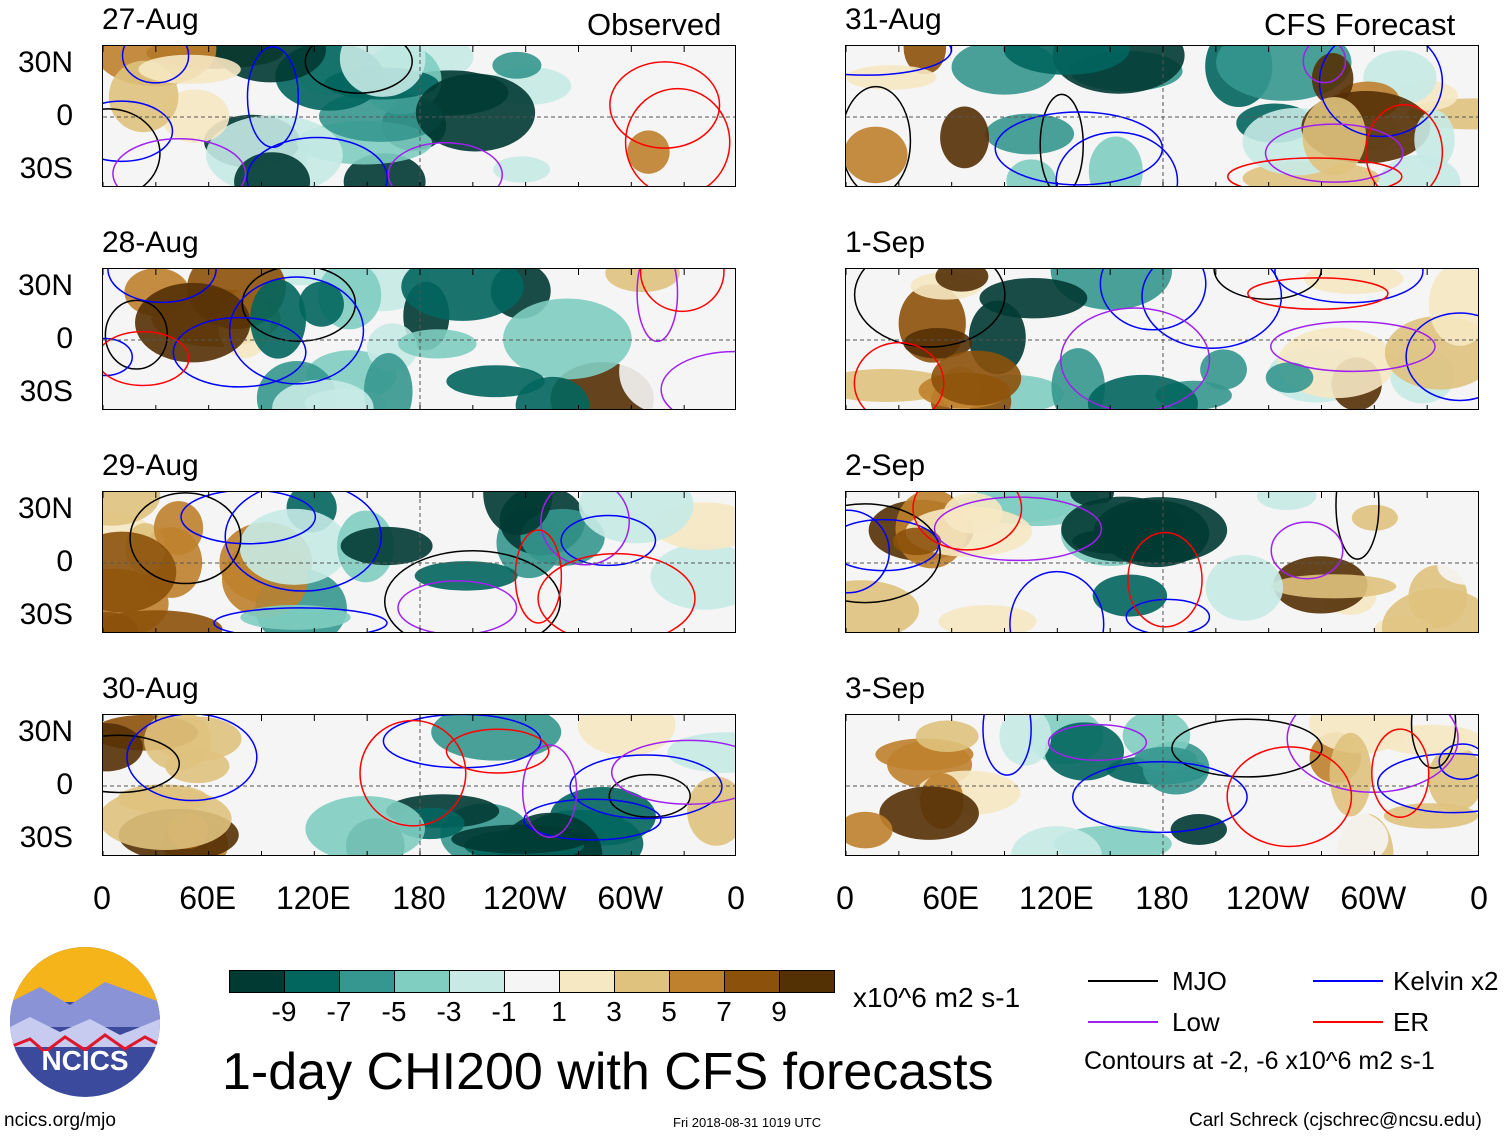 The height and width of the screenshot is (1137, 1510). I want to click on colorbar-tick: 9, so click(779, 1011).